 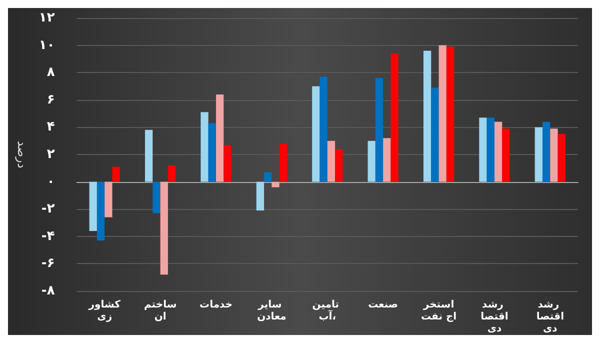 What do you see at coordinates (50, 100) in the screenshot?
I see `y-tick-label: ۶` at bounding box center [50, 100].